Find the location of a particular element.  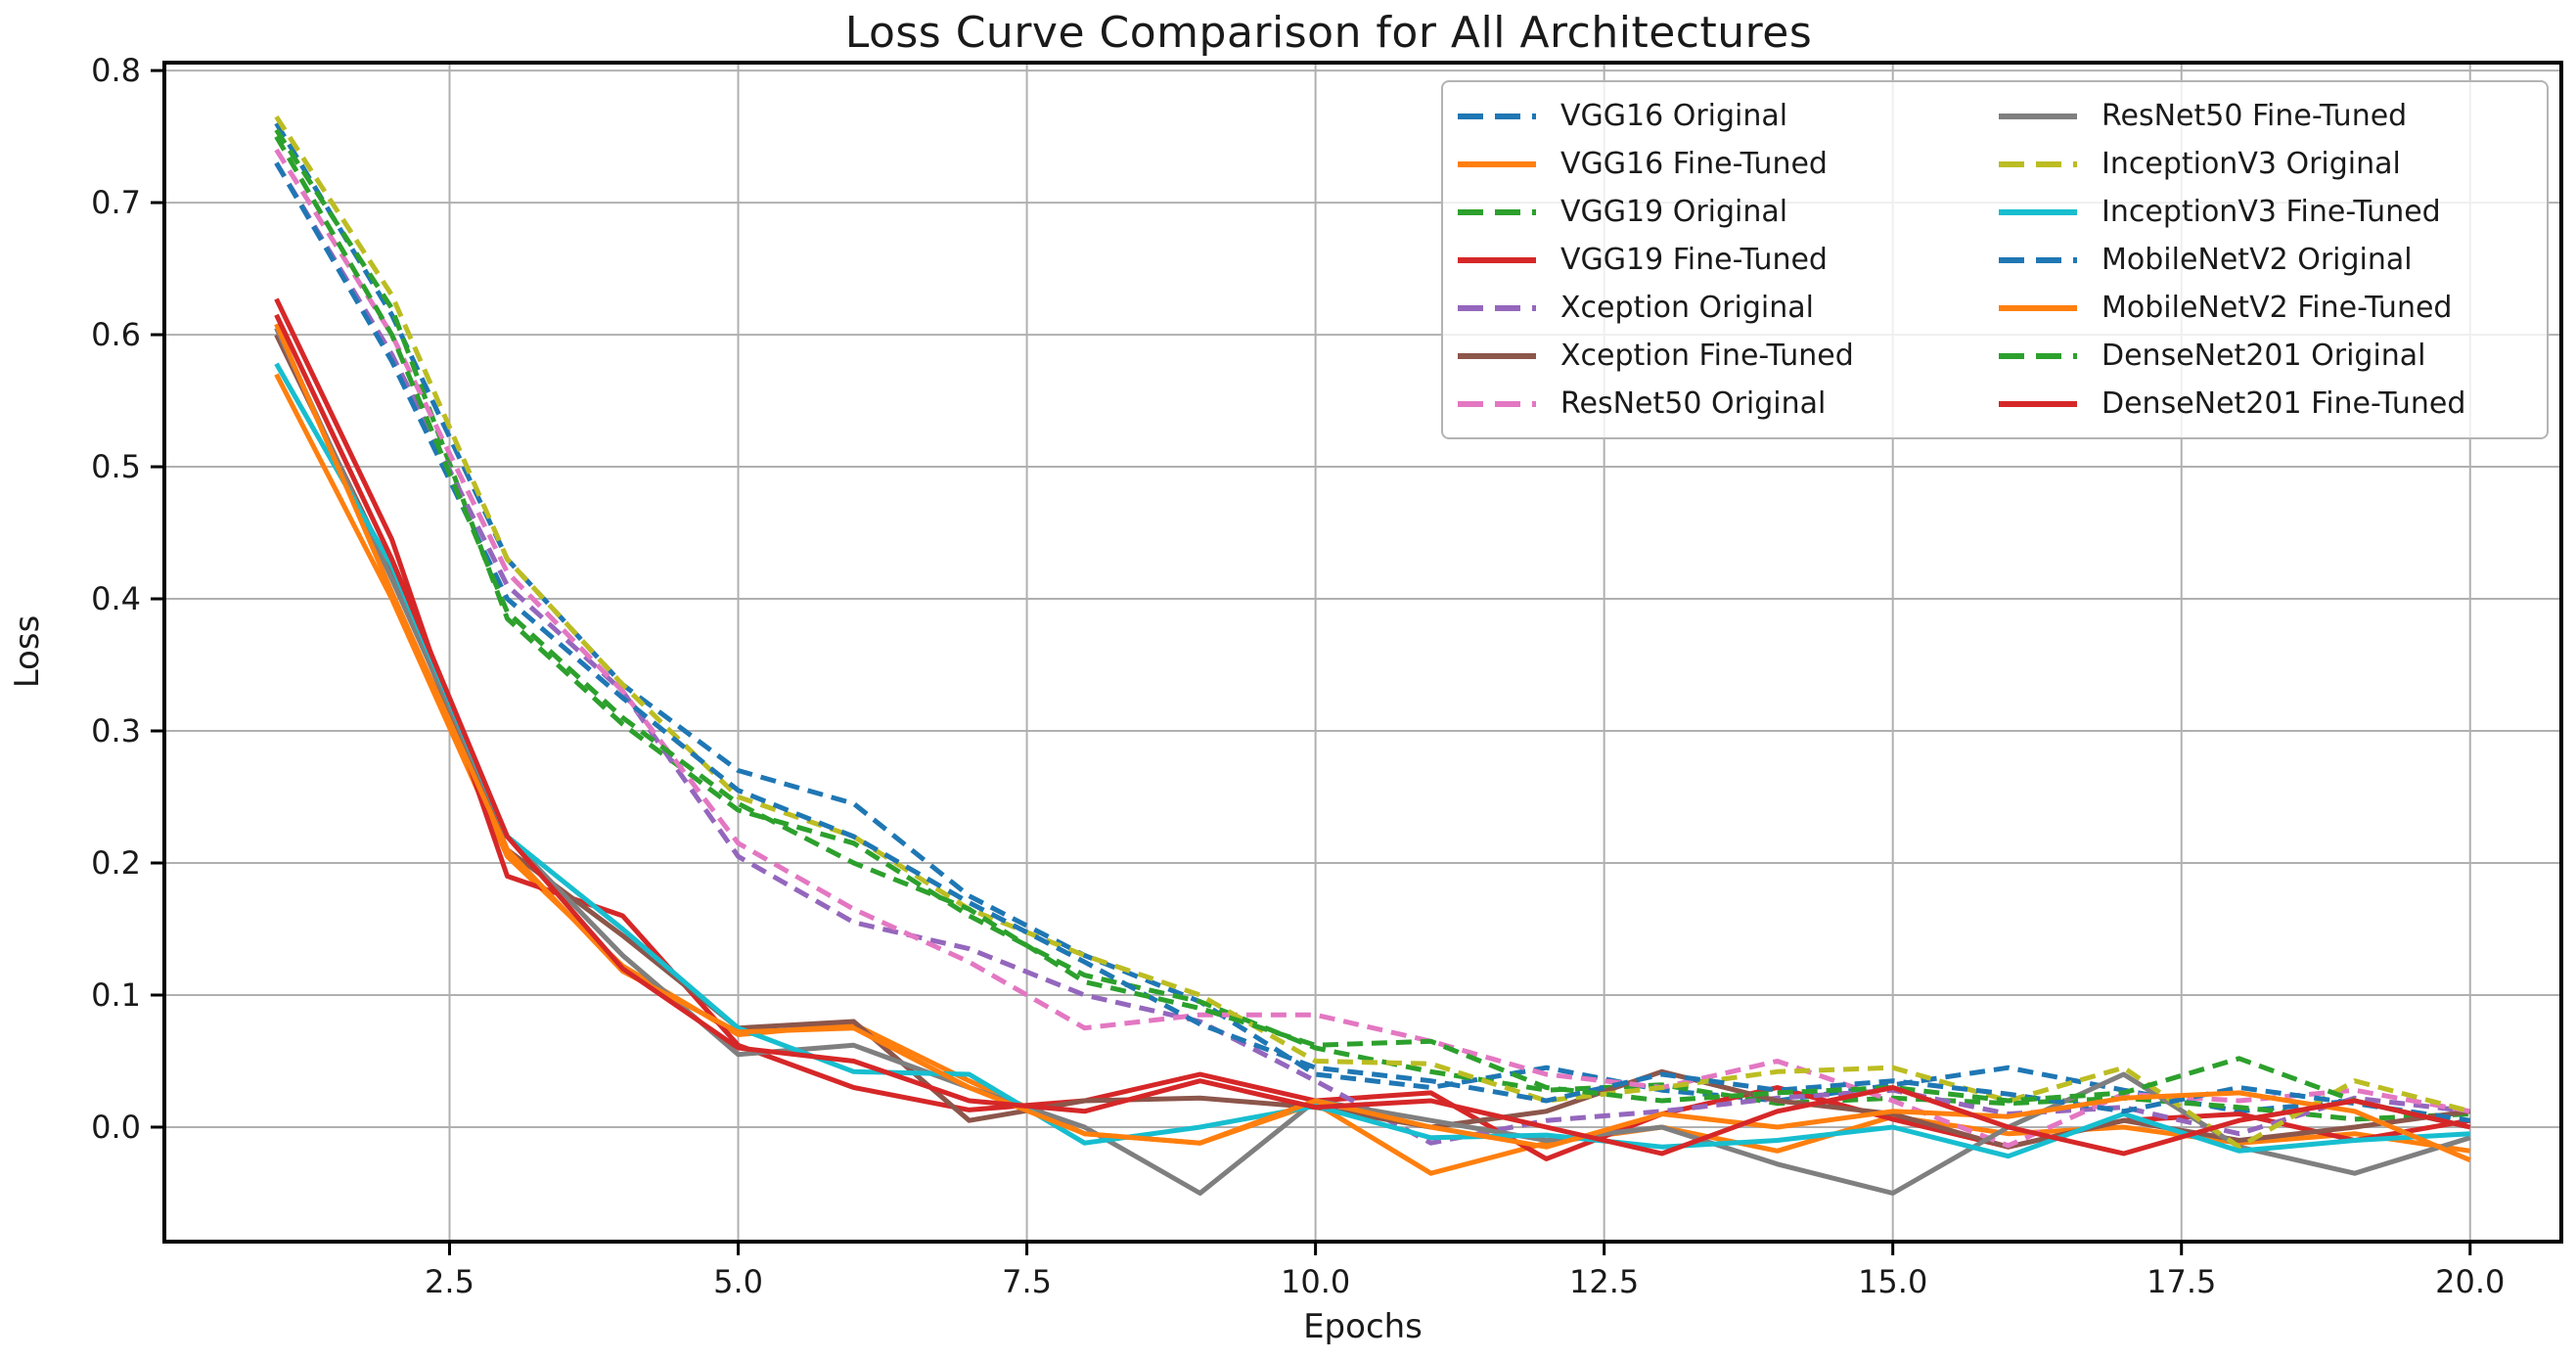

legend-item-inceptionv3-fine-tuned: InceptionV3 Fine-Tuned is located at coordinates (2263, 212).